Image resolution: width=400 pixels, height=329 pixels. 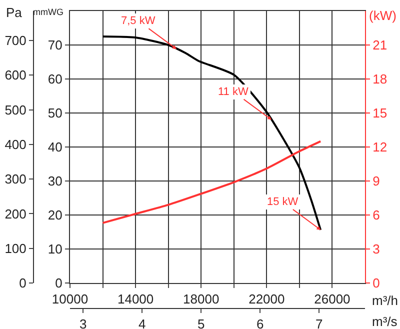 I want to click on y2-tick-label: 3, so click(x=376, y=249).